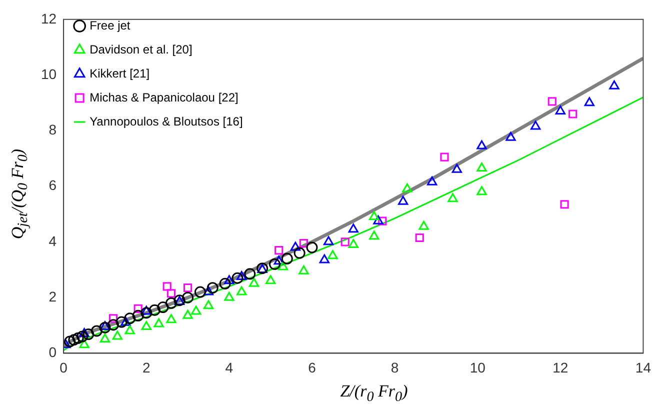 The width and height of the screenshot is (662, 416). I want to click on x-tick-label: 4, so click(229, 367).